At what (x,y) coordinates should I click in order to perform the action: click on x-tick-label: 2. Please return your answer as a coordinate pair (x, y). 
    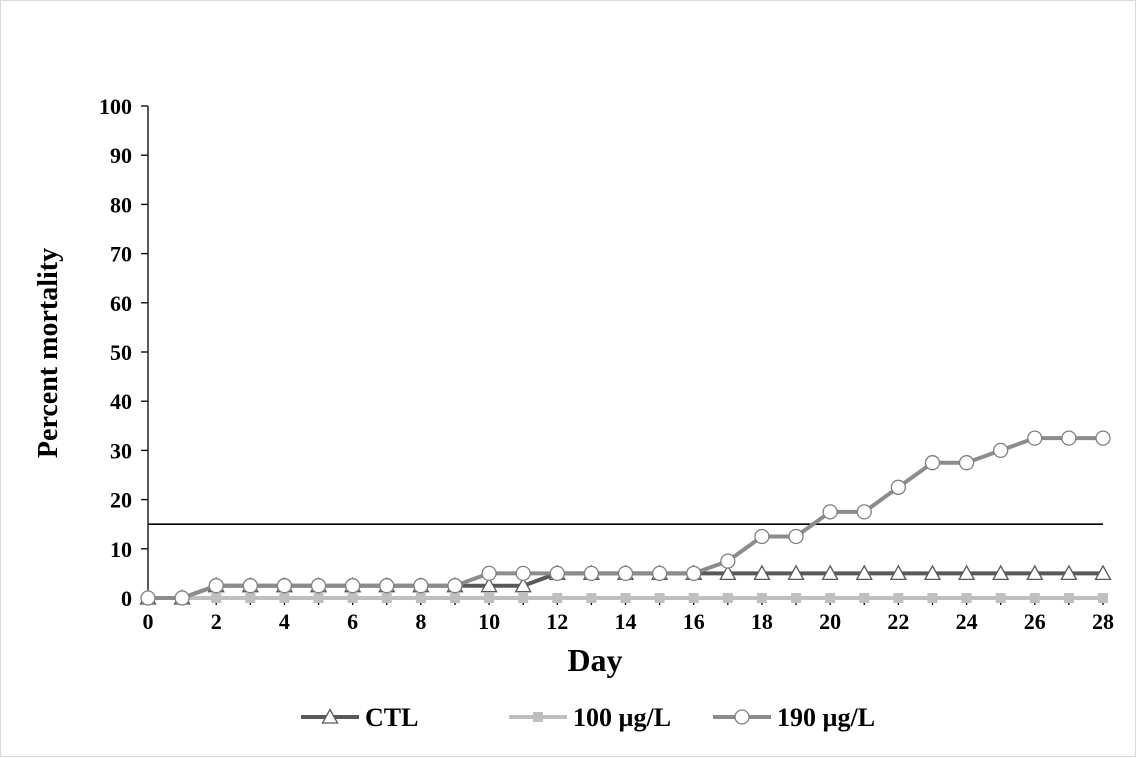
    Looking at the image, I should click on (216, 621).